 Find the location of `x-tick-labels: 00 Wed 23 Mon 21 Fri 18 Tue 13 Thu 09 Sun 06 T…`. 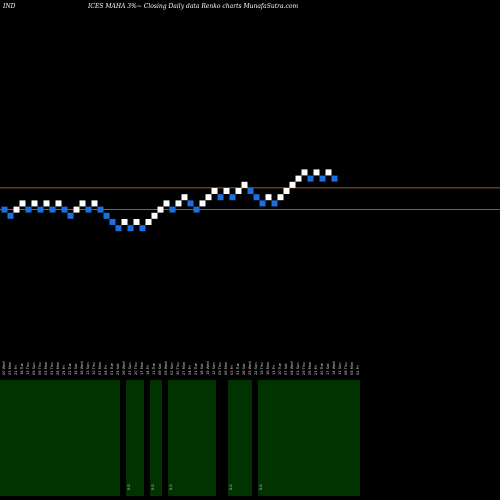

x-tick-labels: 00 Wed 23 Mon 21 Fri 18 Tue 13 Thu 09 Sun 06 T… is located at coordinates (181, 368).